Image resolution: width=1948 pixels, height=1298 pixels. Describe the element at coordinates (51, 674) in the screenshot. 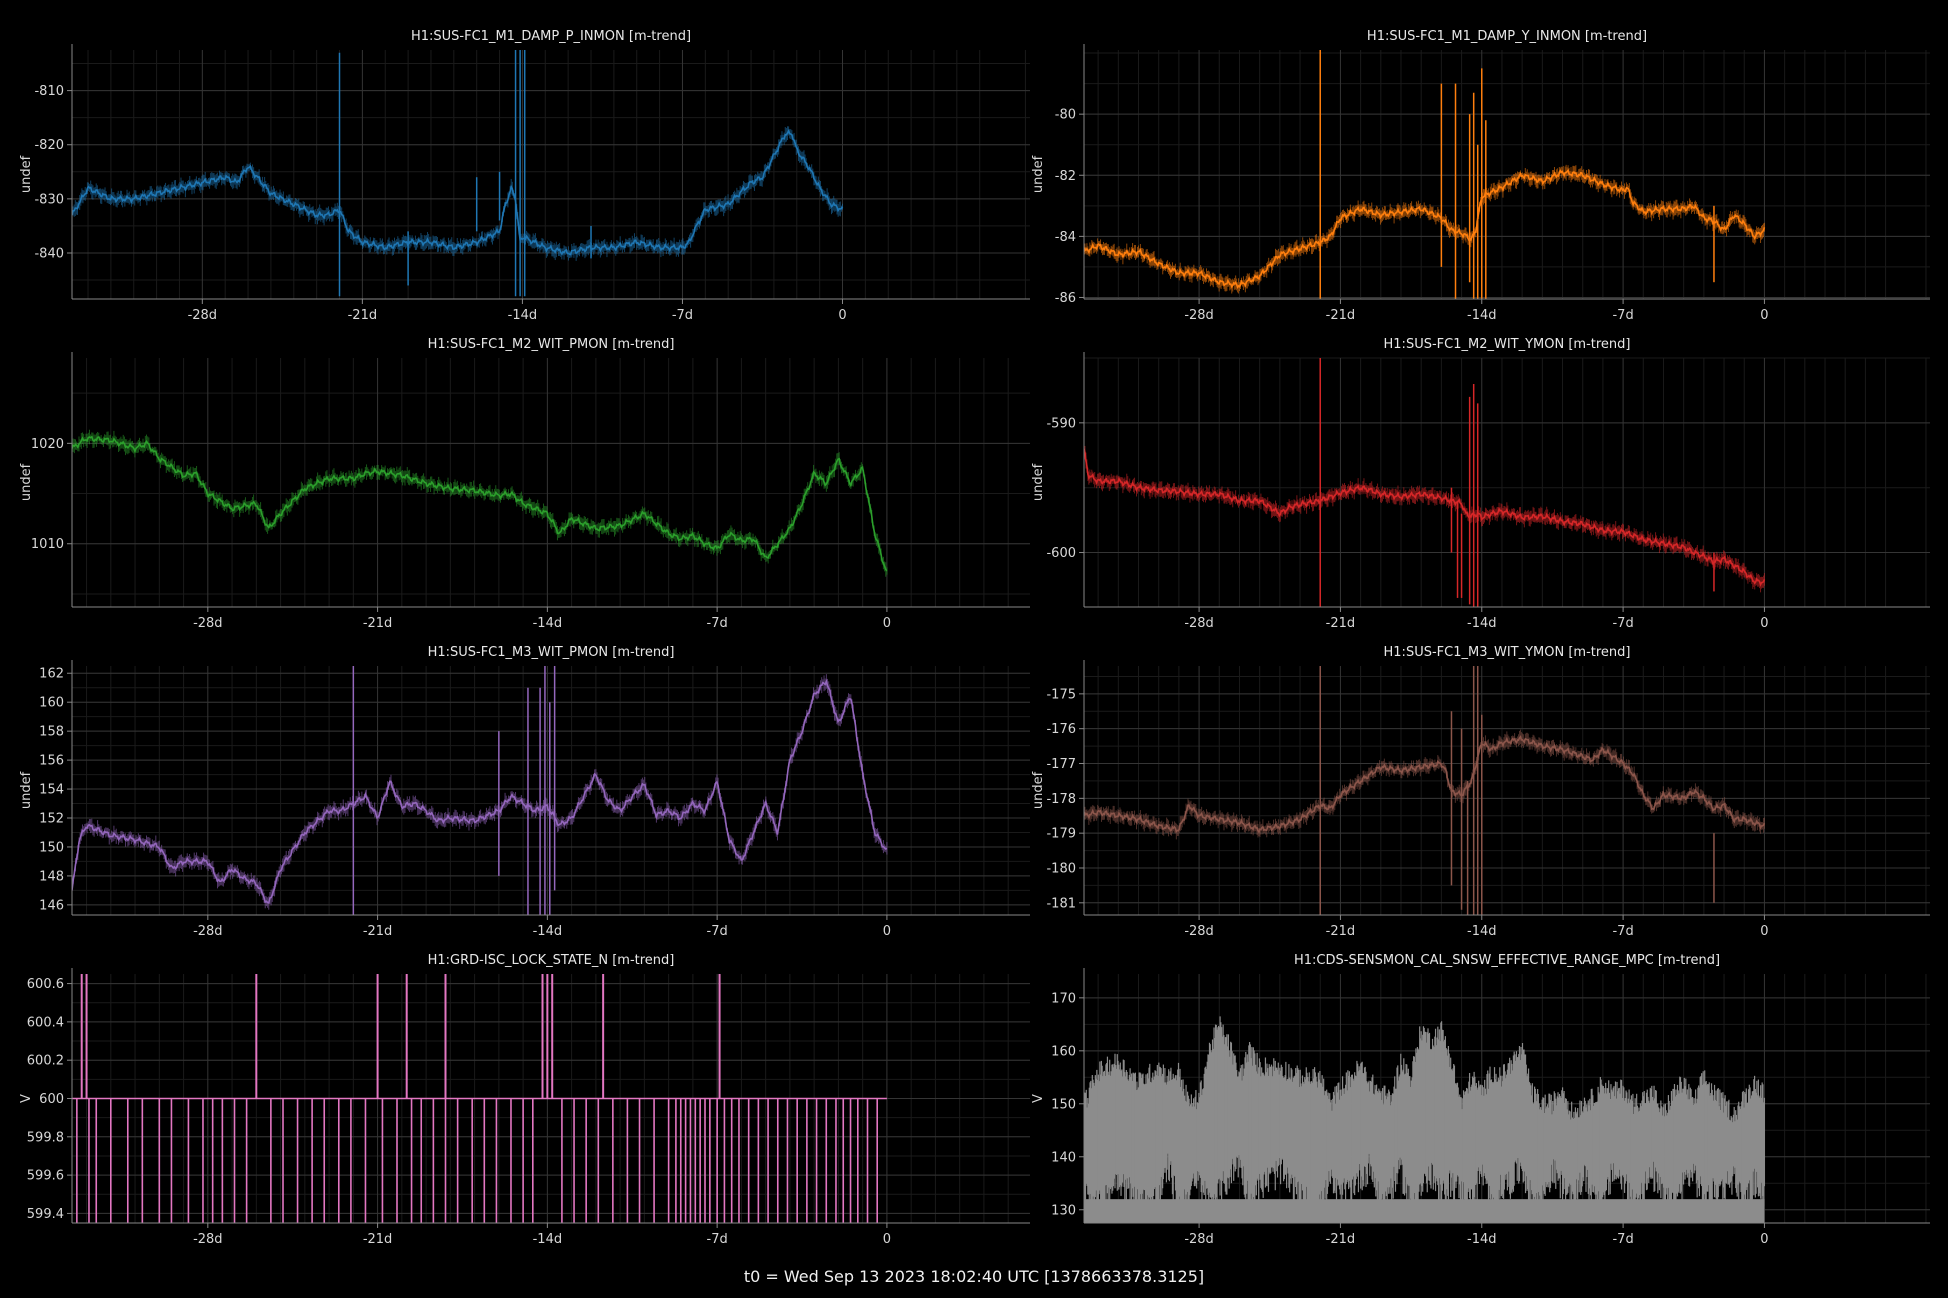

I see `y-tick-label: 162` at that location.